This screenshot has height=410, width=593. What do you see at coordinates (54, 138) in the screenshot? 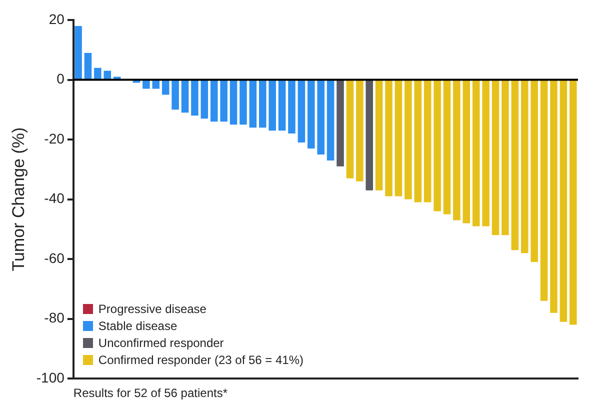
I see `y-tick-label: -20` at bounding box center [54, 138].